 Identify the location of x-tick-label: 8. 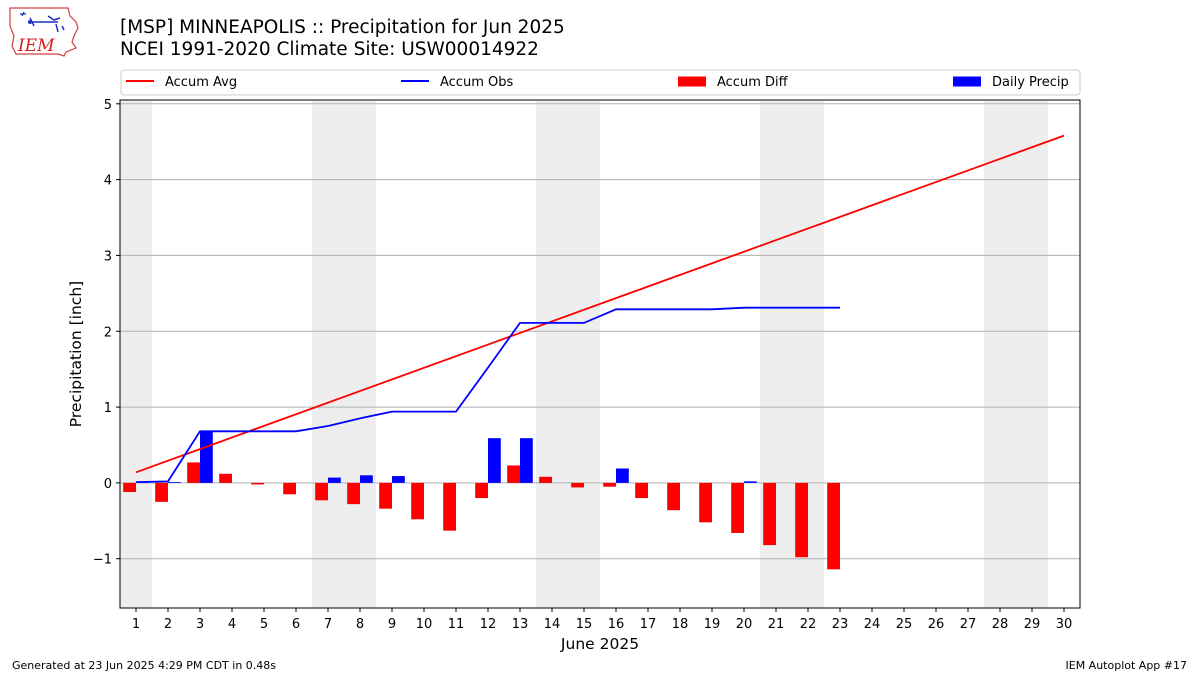
(360, 624).